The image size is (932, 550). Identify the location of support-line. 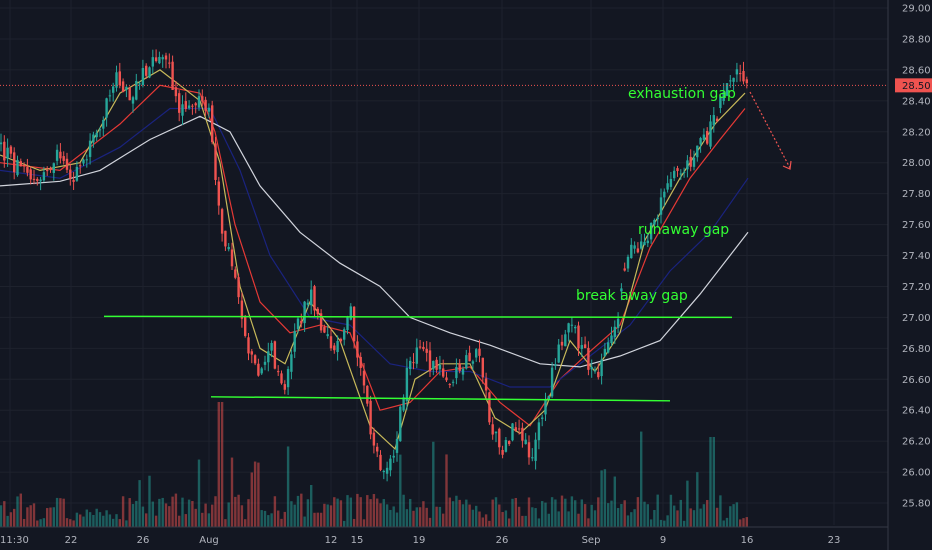
(440, 399).